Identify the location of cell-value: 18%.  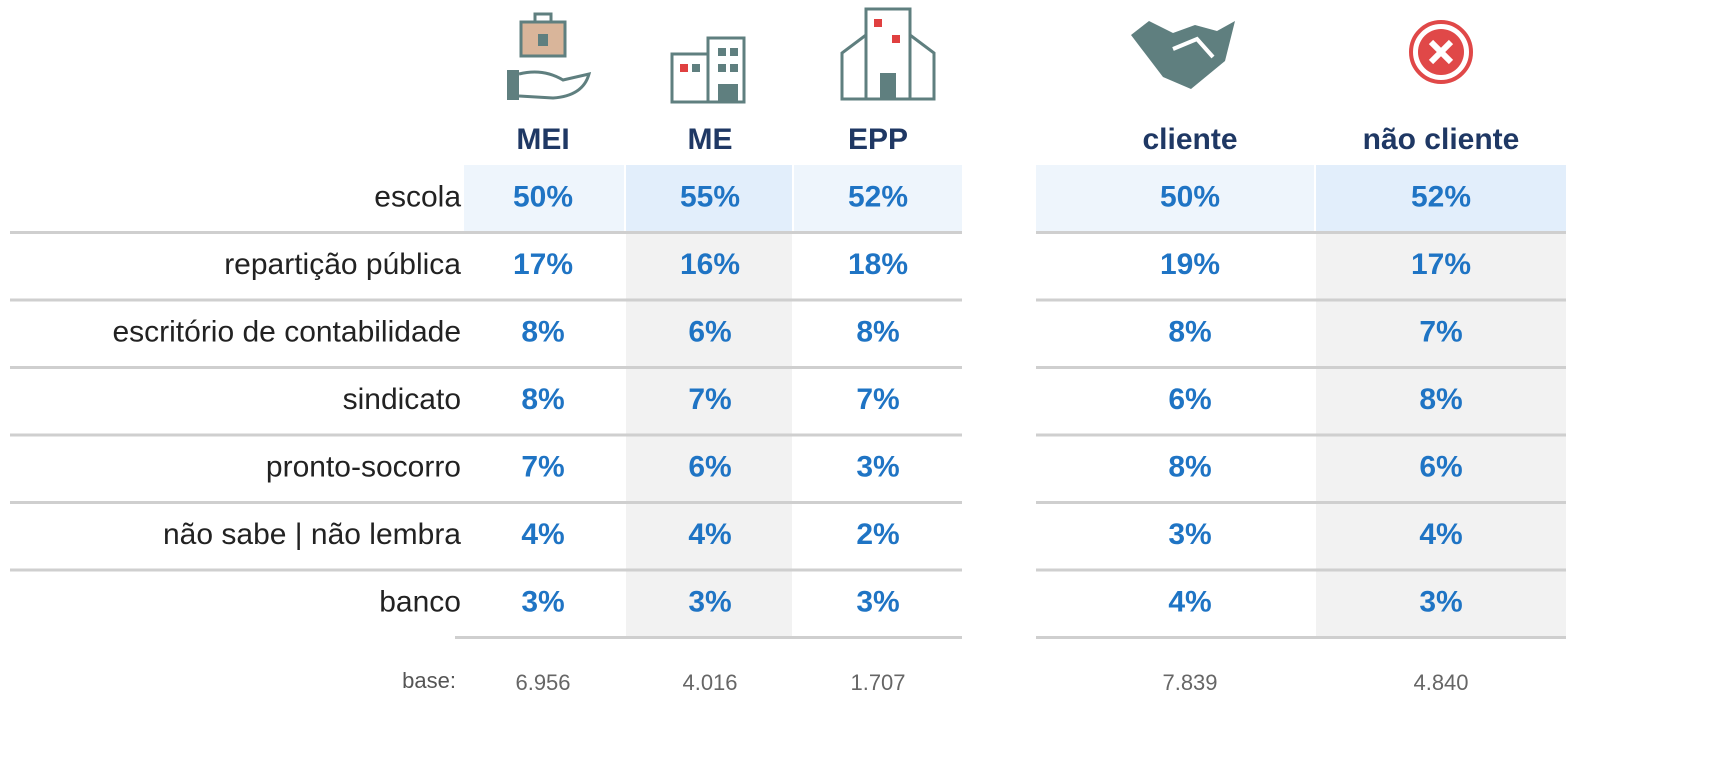
(878, 264).